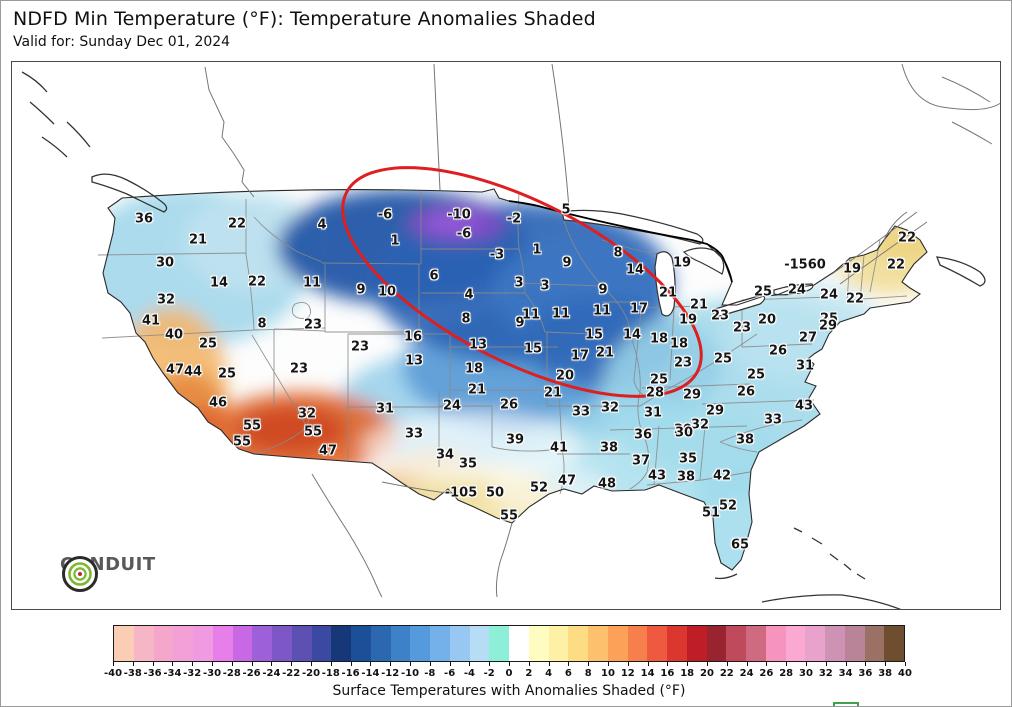 This screenshot has height=707, width=1012. Describe the element at coordinates (549, 673) in the screenshot. I see `colorbar-tick-label: 4` at that location.